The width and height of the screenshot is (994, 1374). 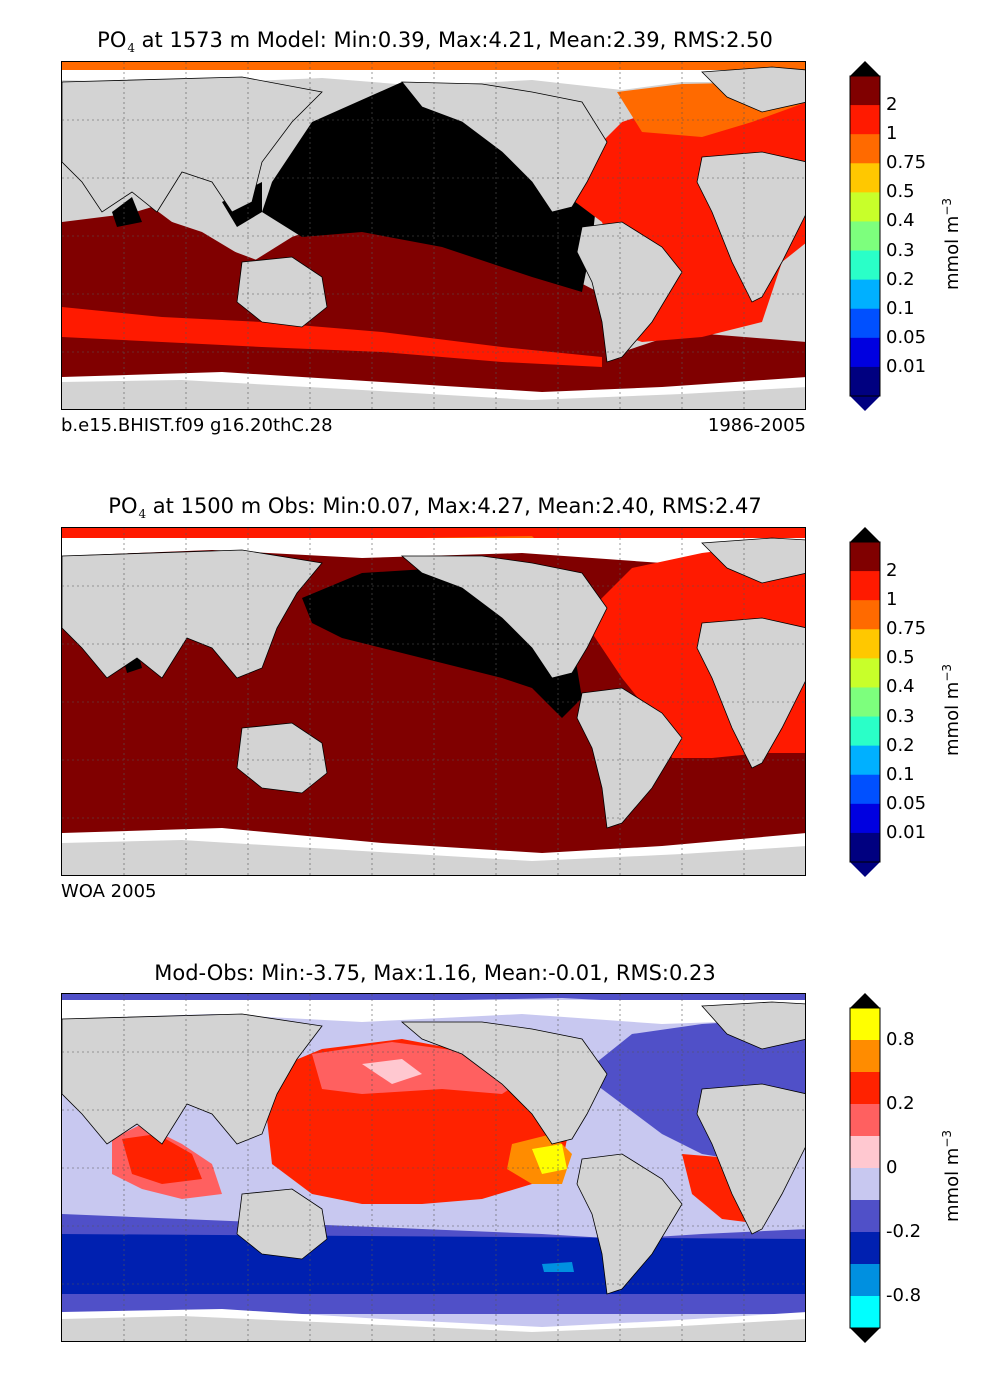 I want to click on east-pacific-yellow, so click(x=549, y=1159).